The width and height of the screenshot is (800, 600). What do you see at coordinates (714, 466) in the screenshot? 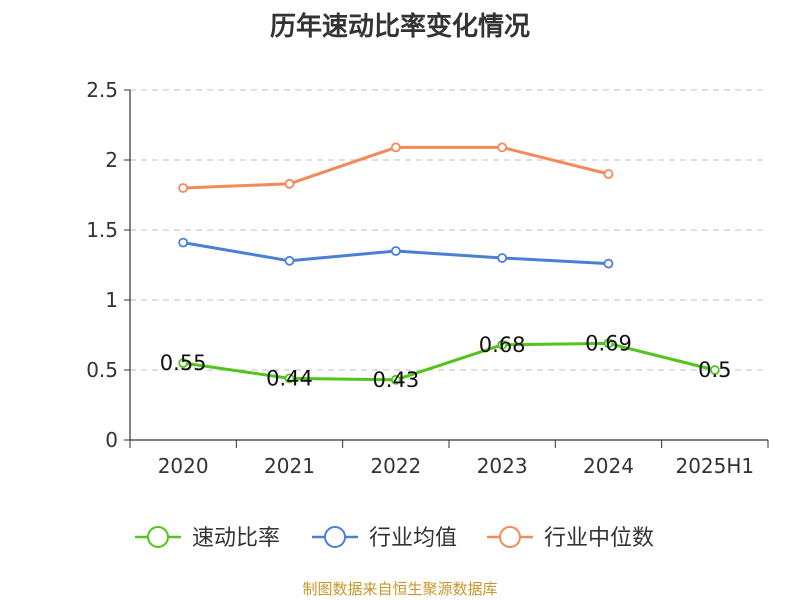
I see `x-tick-label: 2025H1` at bounding box center [714, 466].